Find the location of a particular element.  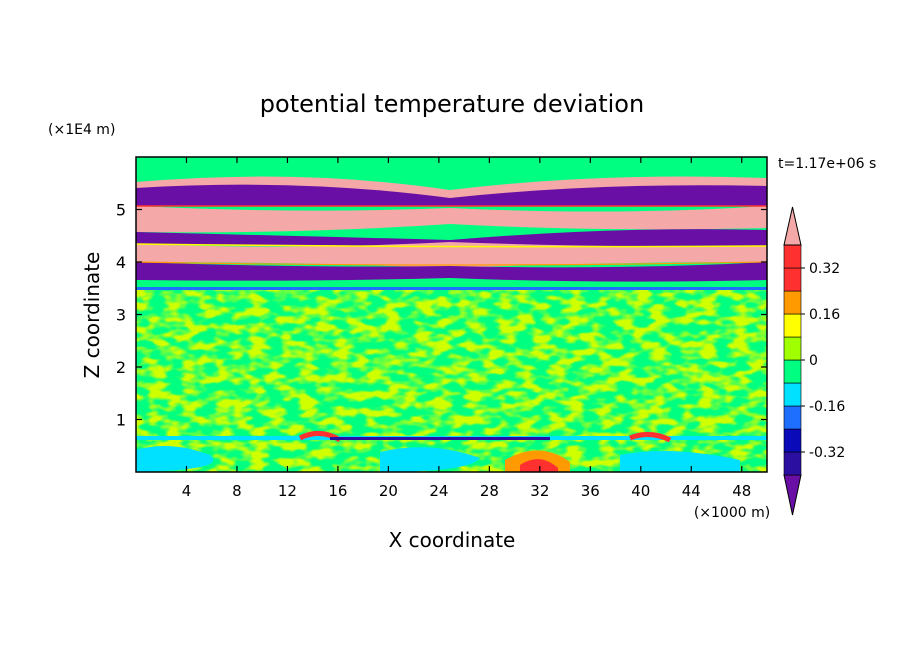

colorbar: 0.32 0.16 0 -0.16 -0.32 is located at coordinates (814, 361).